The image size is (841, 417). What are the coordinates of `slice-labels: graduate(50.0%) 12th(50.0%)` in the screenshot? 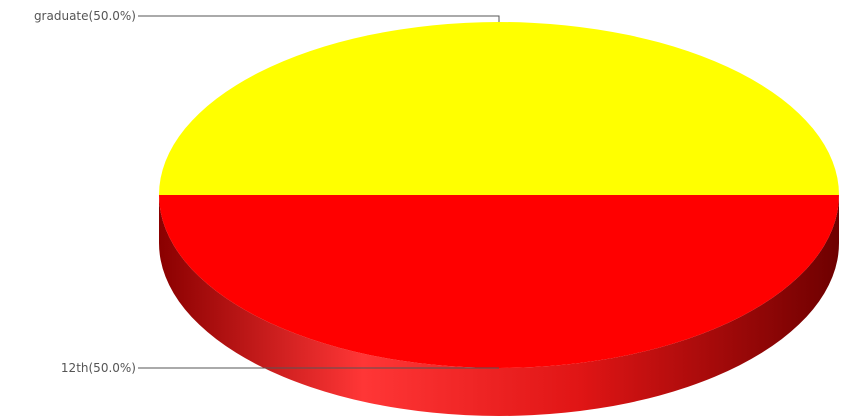 It's located at (85, 192).